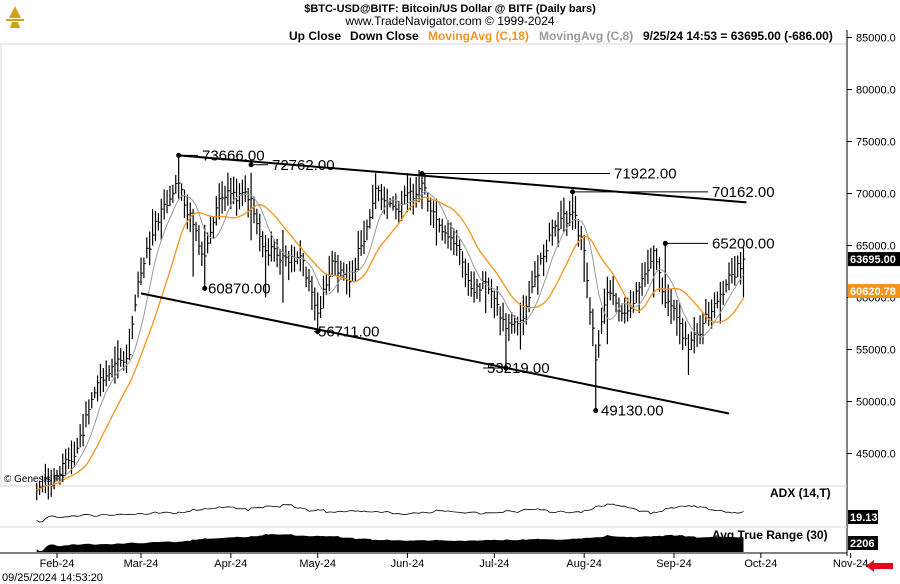  What do you see at coordinates (494, 564) in the screenshot?
I see `x-tick-label: Jul-24` at bounding box center [494, 564].